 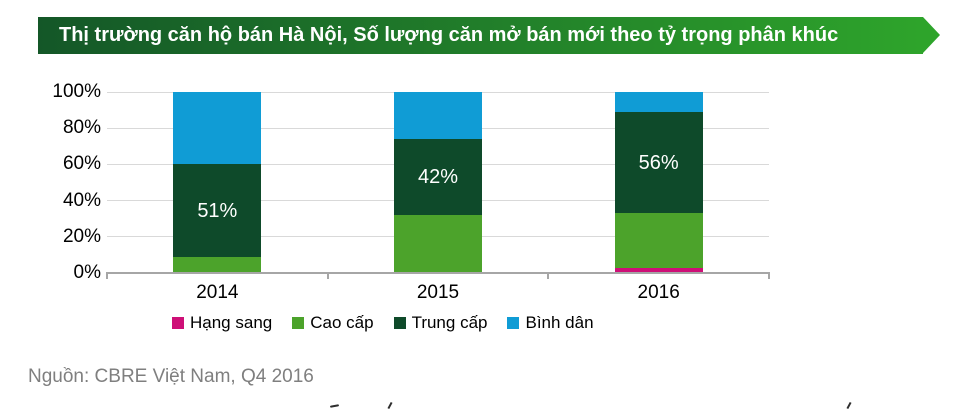 I want to click on bar-segment-hạng-sang, so click(x=658, y=270).